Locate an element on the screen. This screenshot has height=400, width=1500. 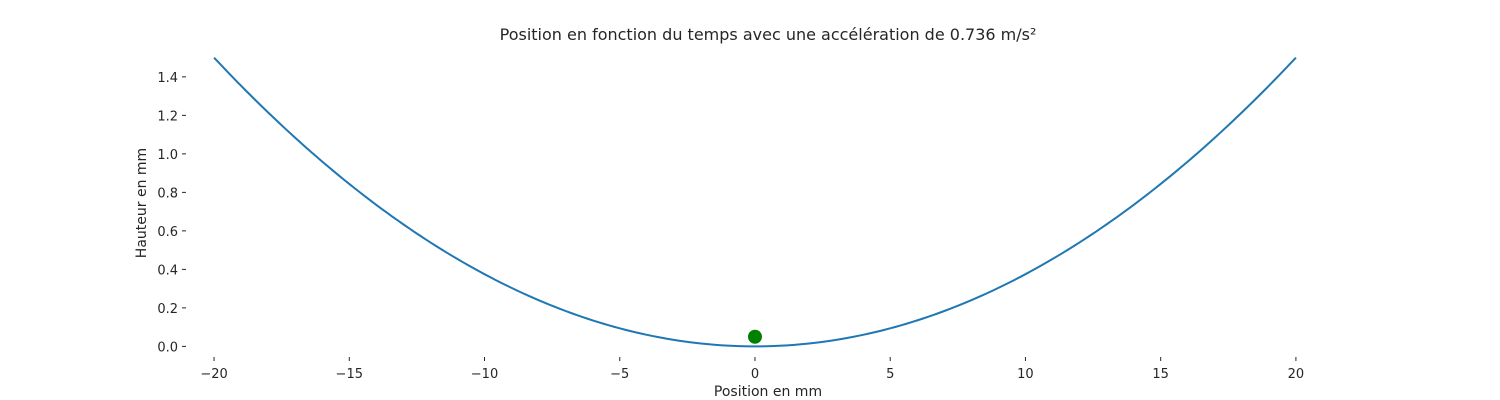
y-axis-label: Hauteur en mm is located at coordinates (142, 203).